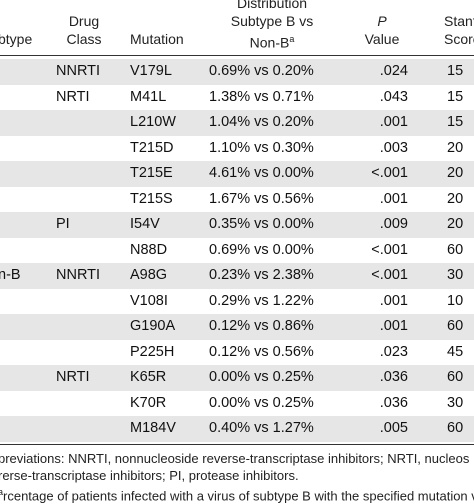  What do you see at coordinates (151, 198) in the screenshot?
I see `mutation-cell: T215S` at bounding box center [151, 198].